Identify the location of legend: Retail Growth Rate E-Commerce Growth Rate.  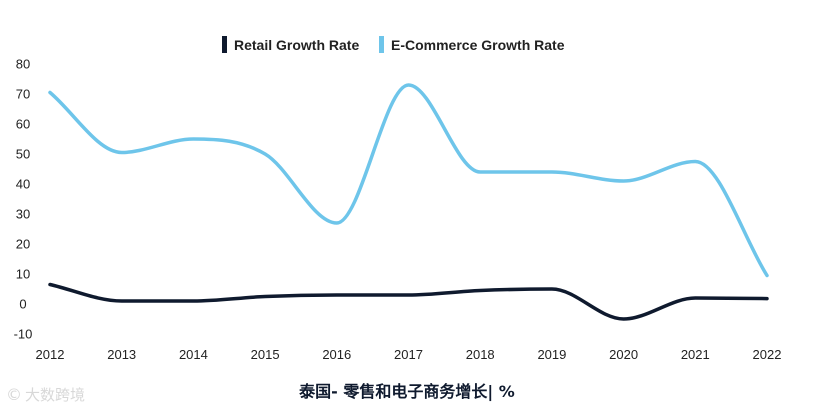
(393, 44).